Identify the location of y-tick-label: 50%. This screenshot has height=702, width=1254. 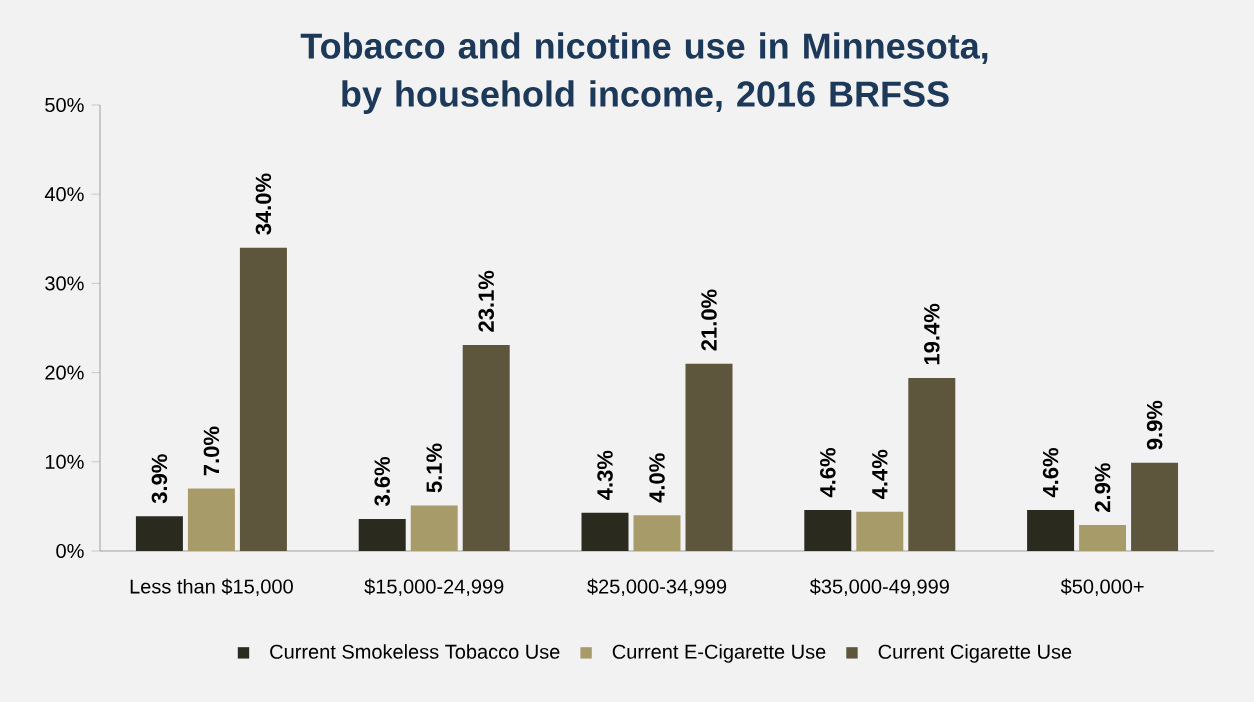
(64, 105).